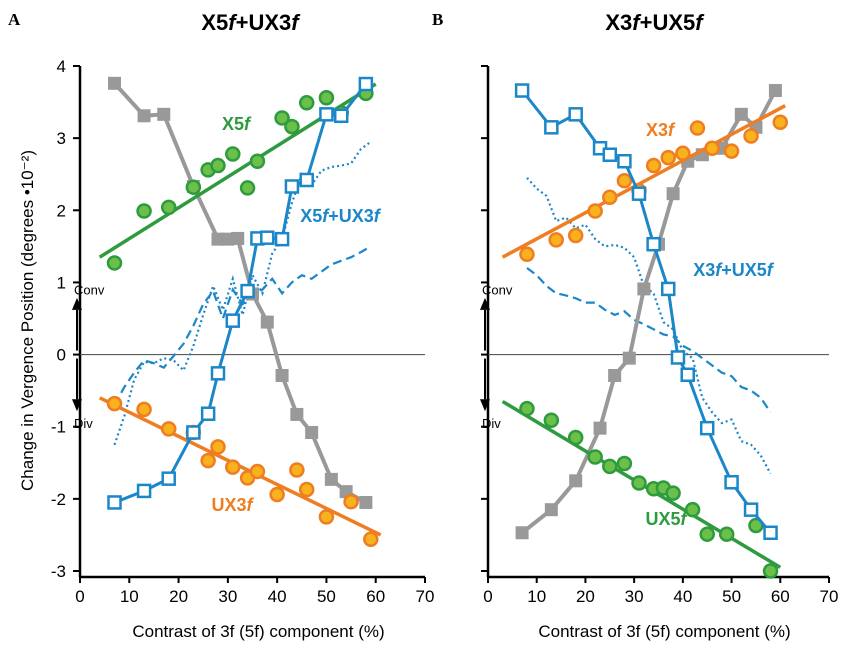 The height and width of the screenshot is (651, 847). Describe the element at coordinates (666, 519) in the screenshot. I see `series-label: UX5f` at that location.